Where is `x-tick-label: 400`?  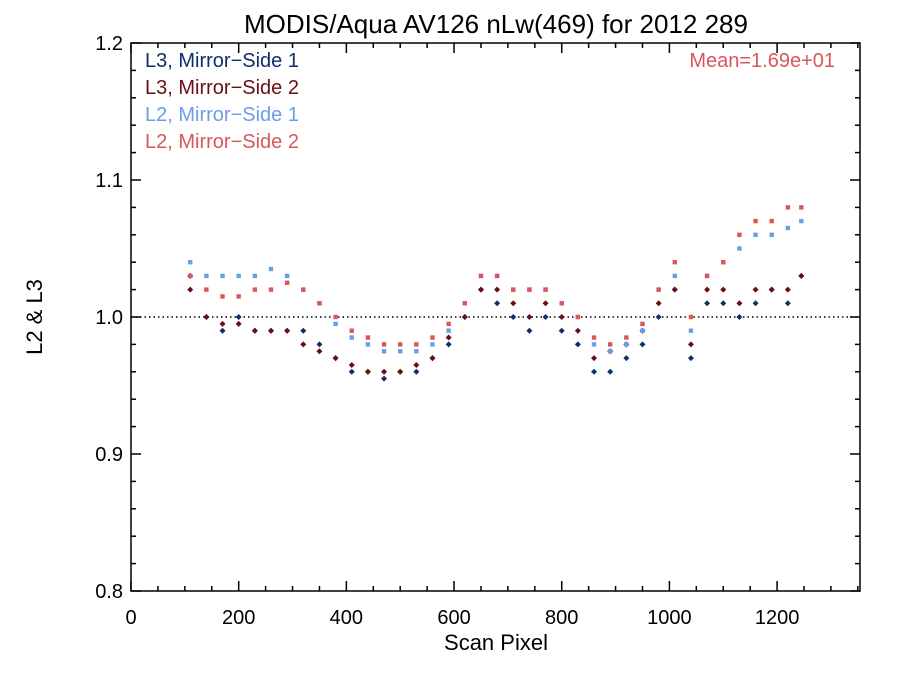
x-tick-label: 400 is located at coordinates (346, 618).